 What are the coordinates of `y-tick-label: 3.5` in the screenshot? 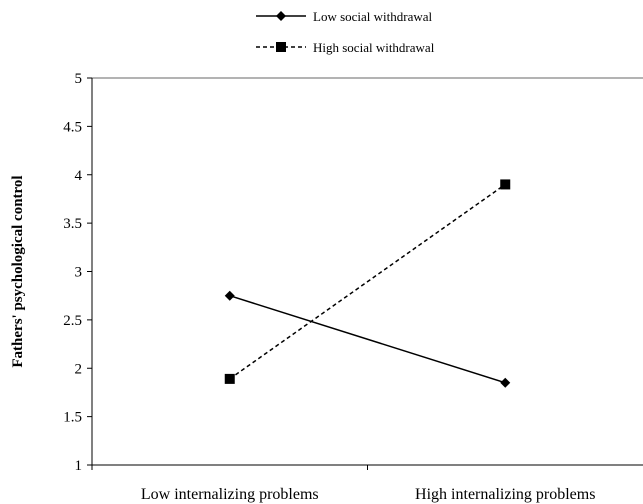 It's located at (72, 224).